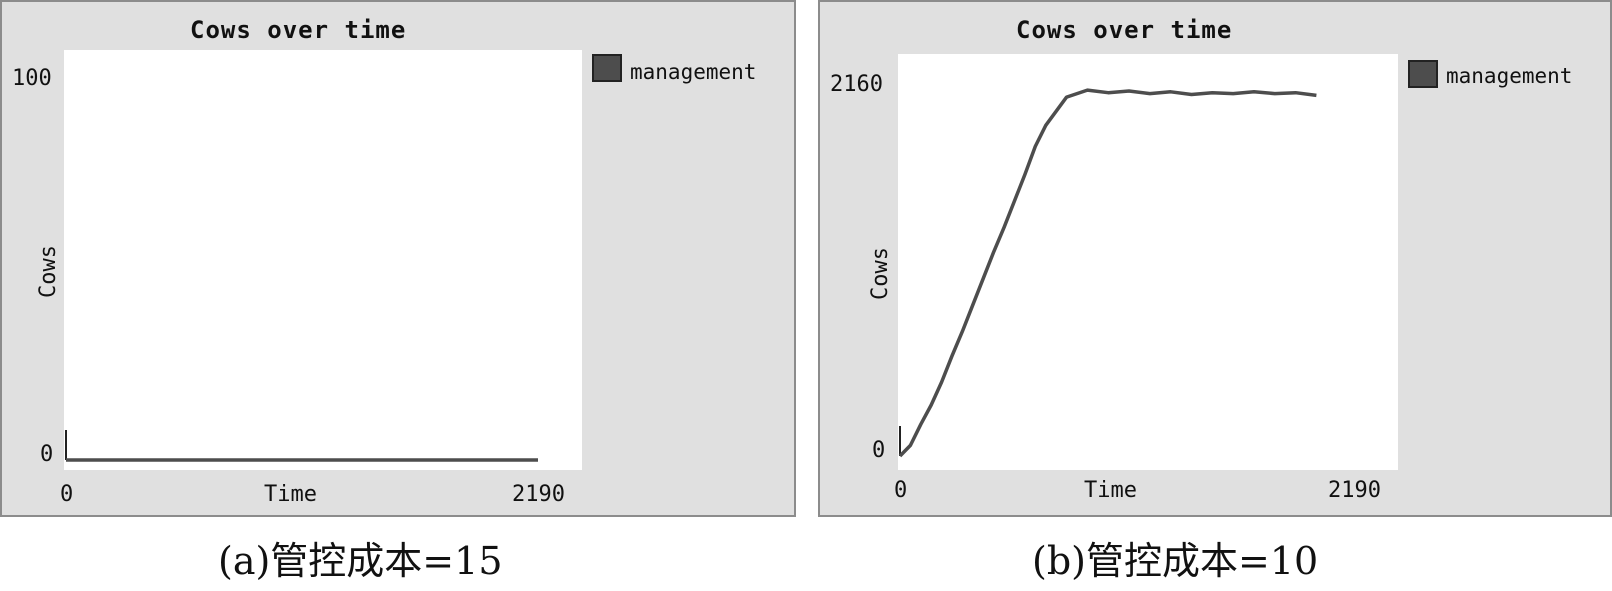  Describe the element at coordinates (32, 78) in the screenshot. I see `y-tick-label-max: 100` at that location.